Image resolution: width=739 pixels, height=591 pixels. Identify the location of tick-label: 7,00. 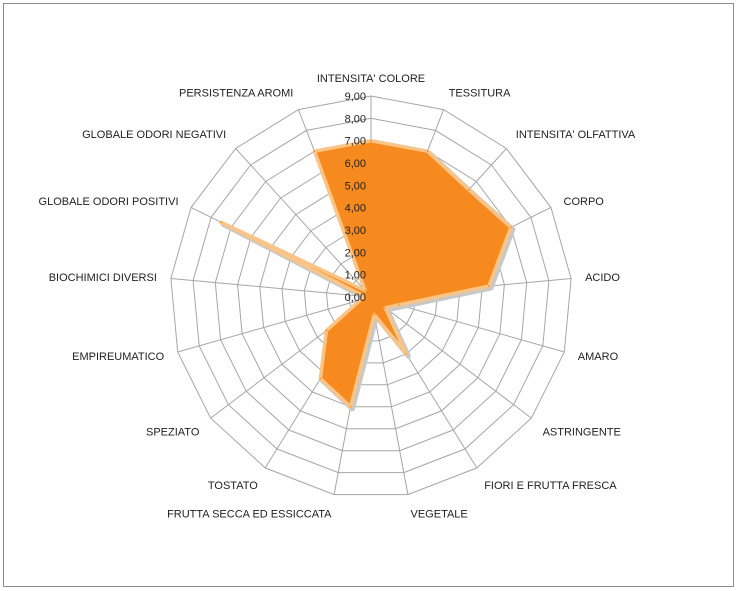
(355, 142).